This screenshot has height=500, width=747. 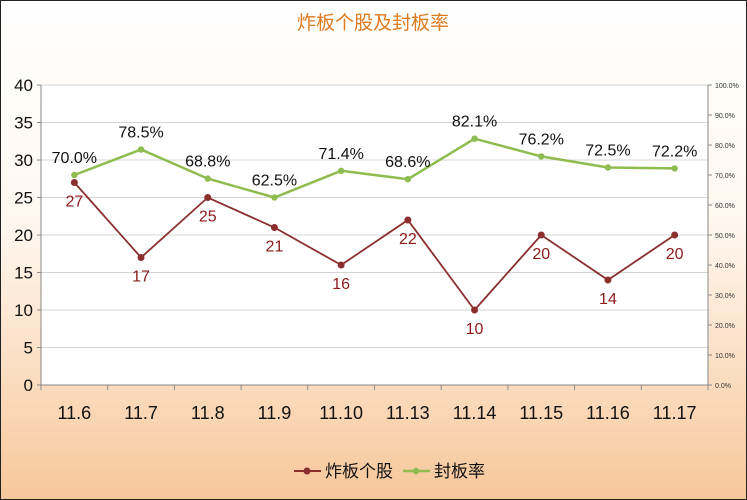 I want to click on failed-stocks-data-label: 25, so click(x=208, y=217).